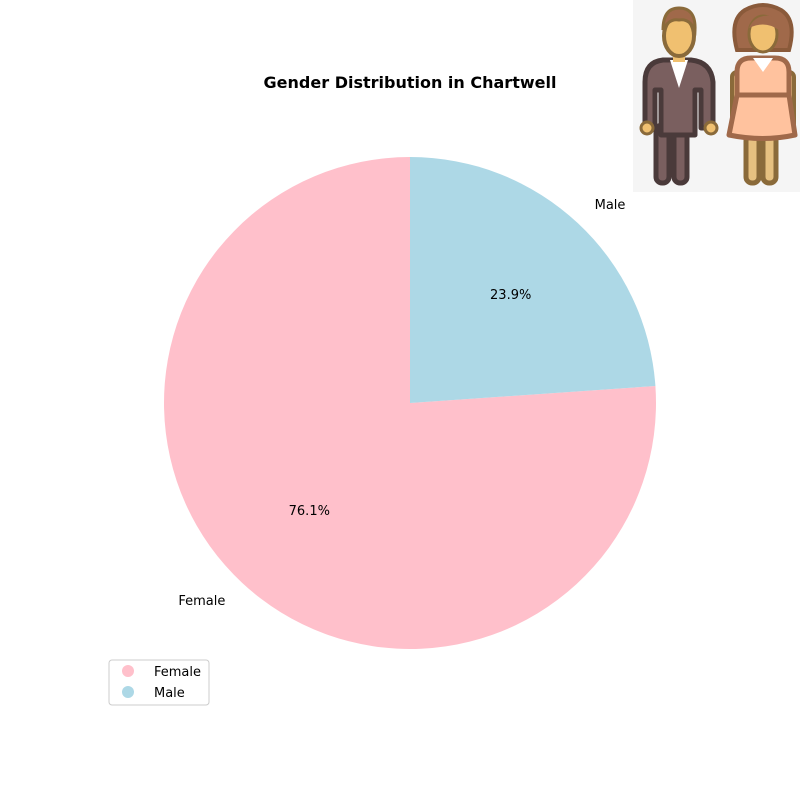 Image resolution: width=800 pixels, height=800 pixels. Describe the element at coordinates (128, 671) in the screenshot. I see `legend-marker-female` at that location.